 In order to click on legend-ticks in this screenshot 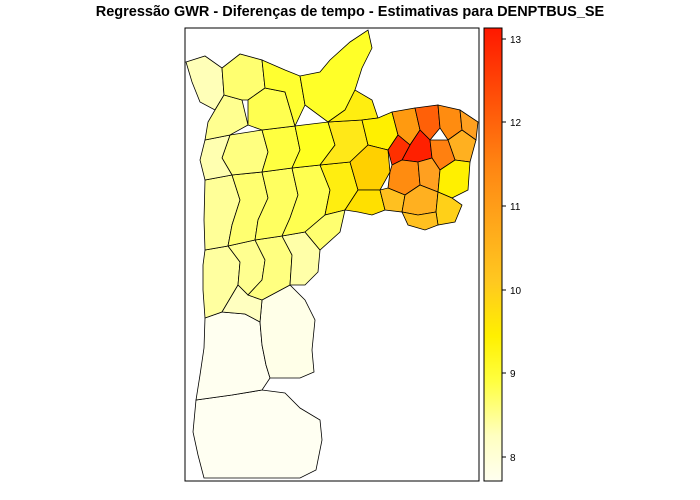, I will do `click(504, 248)`.